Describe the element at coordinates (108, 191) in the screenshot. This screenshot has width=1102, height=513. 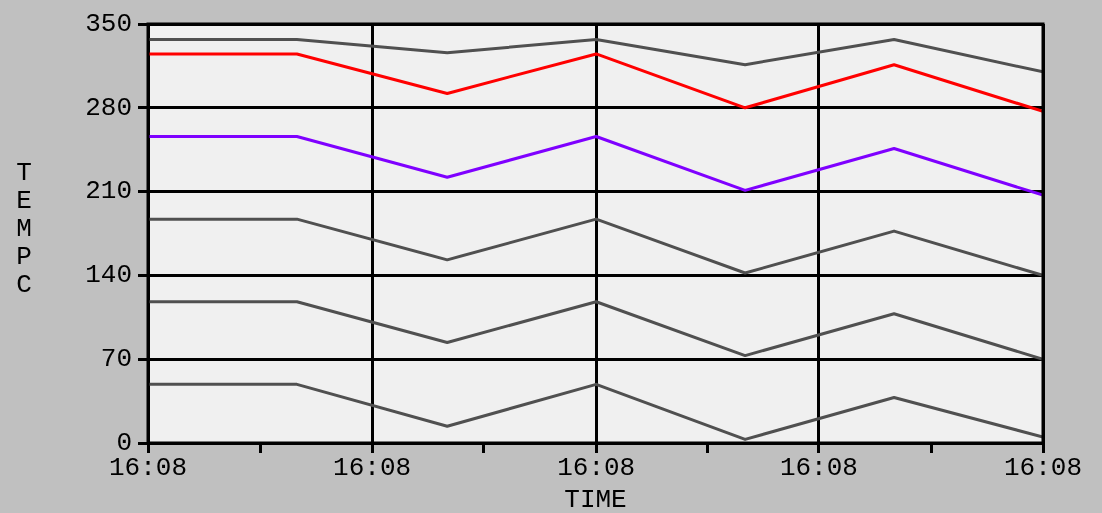
I see `y-tick-label: 210` at that location.